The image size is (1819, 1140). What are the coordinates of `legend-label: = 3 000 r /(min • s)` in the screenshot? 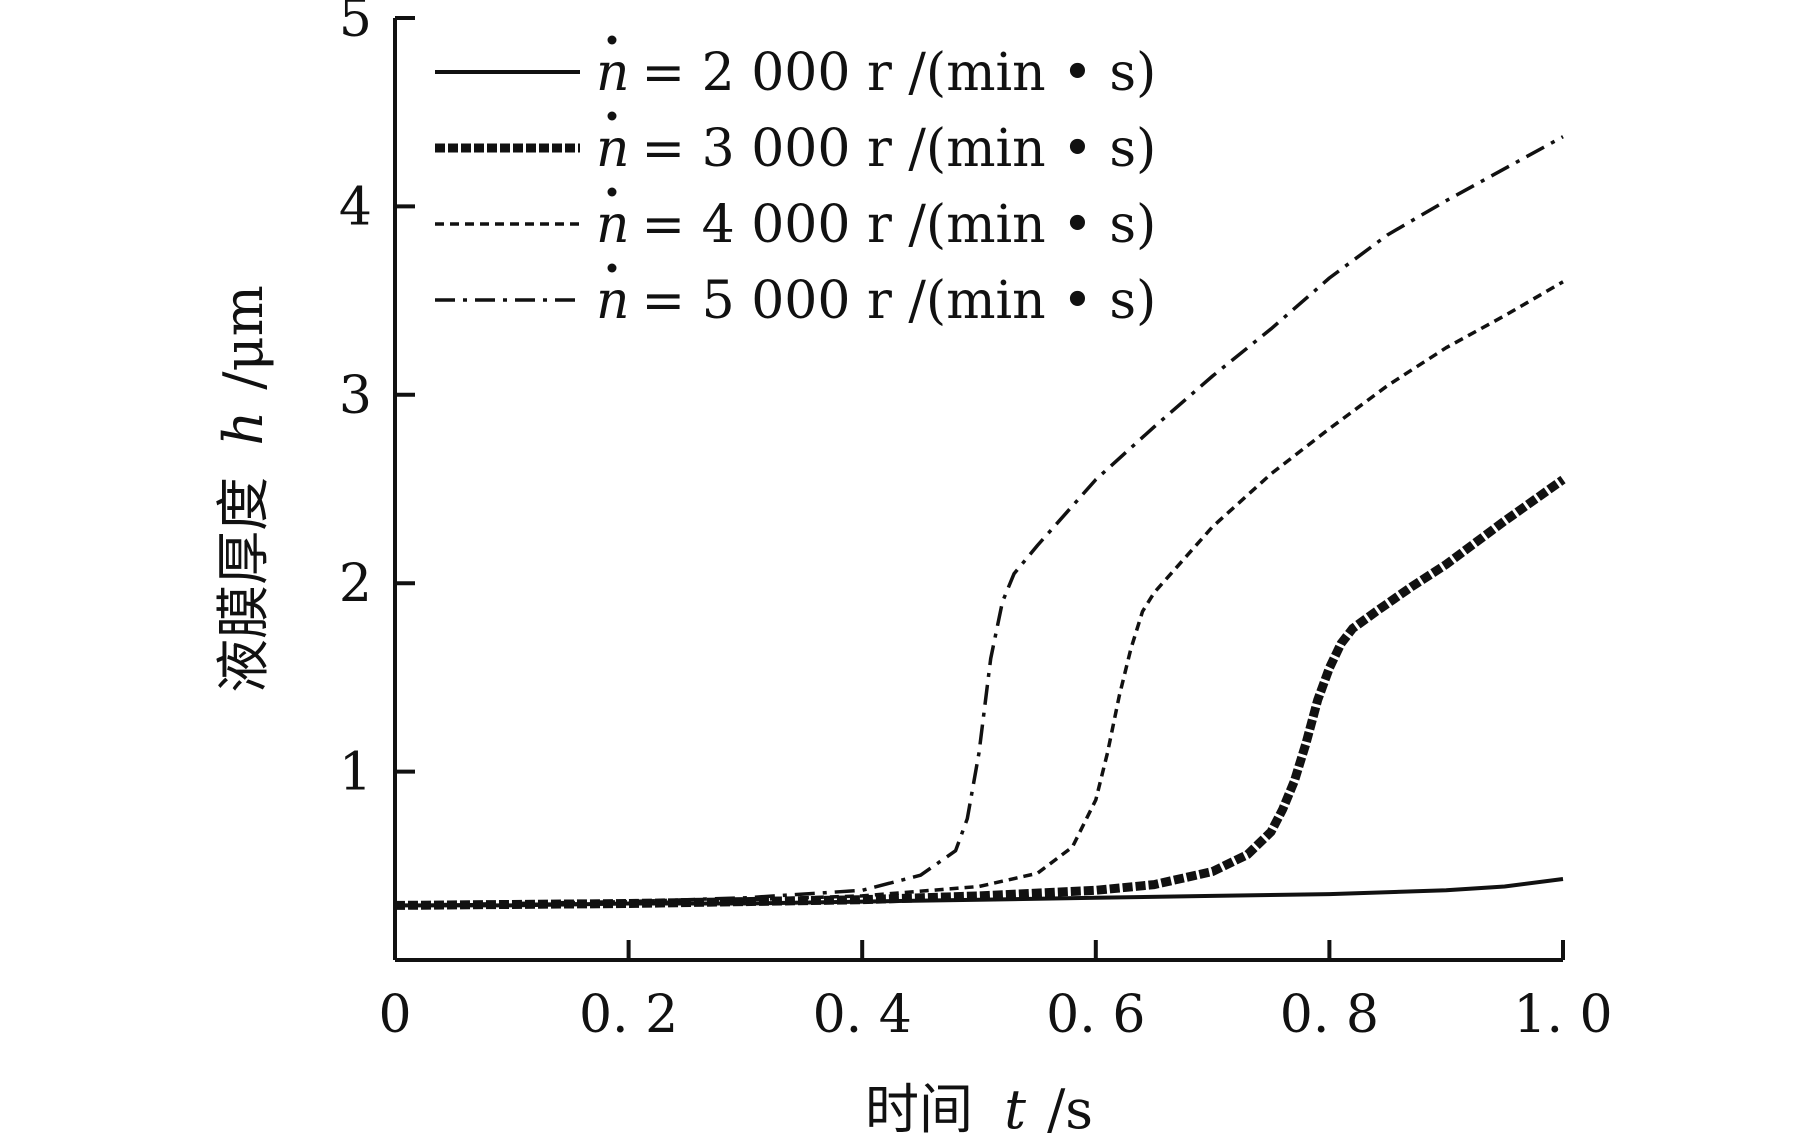 It's located at (899, 149).